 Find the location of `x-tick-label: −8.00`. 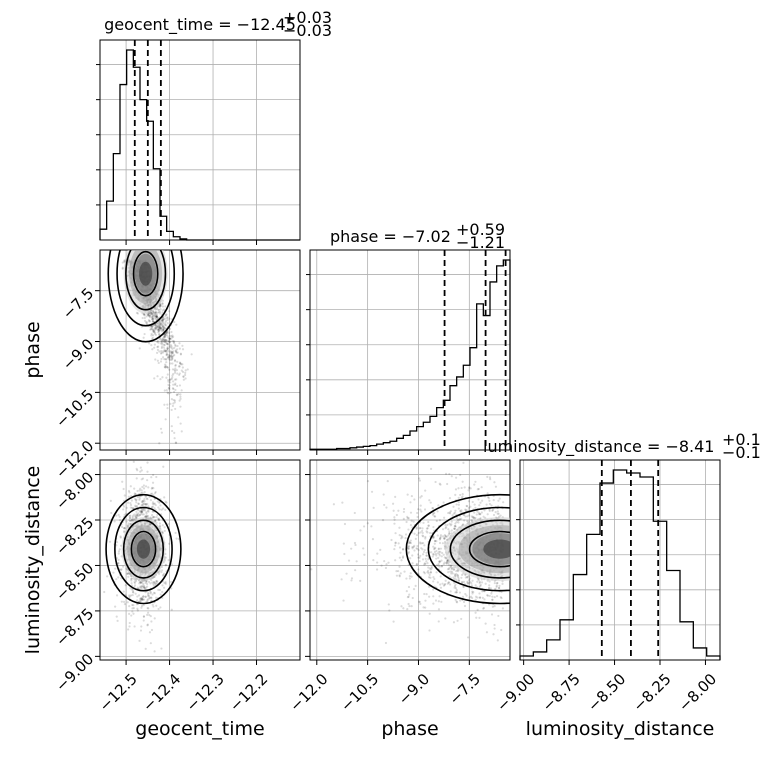

x-tick-label: −8.00 is located at coordinates (697, 692).